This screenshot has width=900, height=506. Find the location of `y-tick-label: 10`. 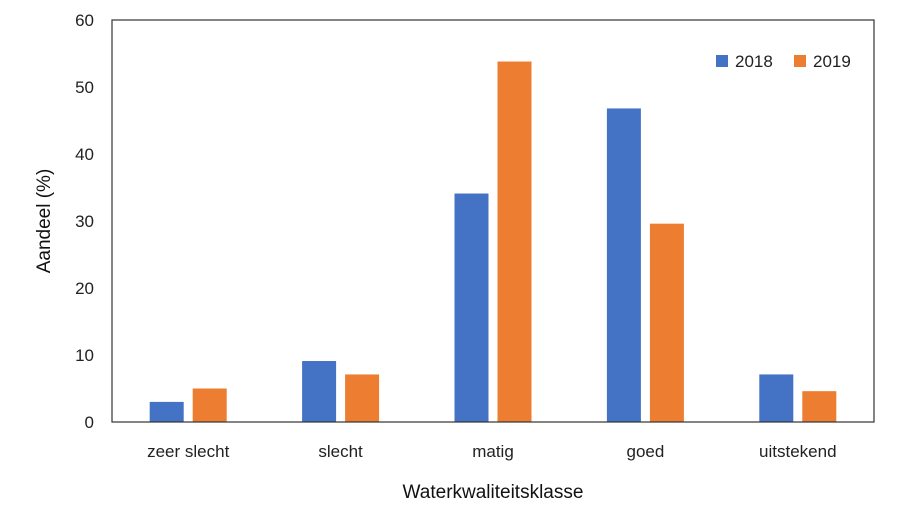

y-tick-label: 10 is located at coordinates (84, 355).